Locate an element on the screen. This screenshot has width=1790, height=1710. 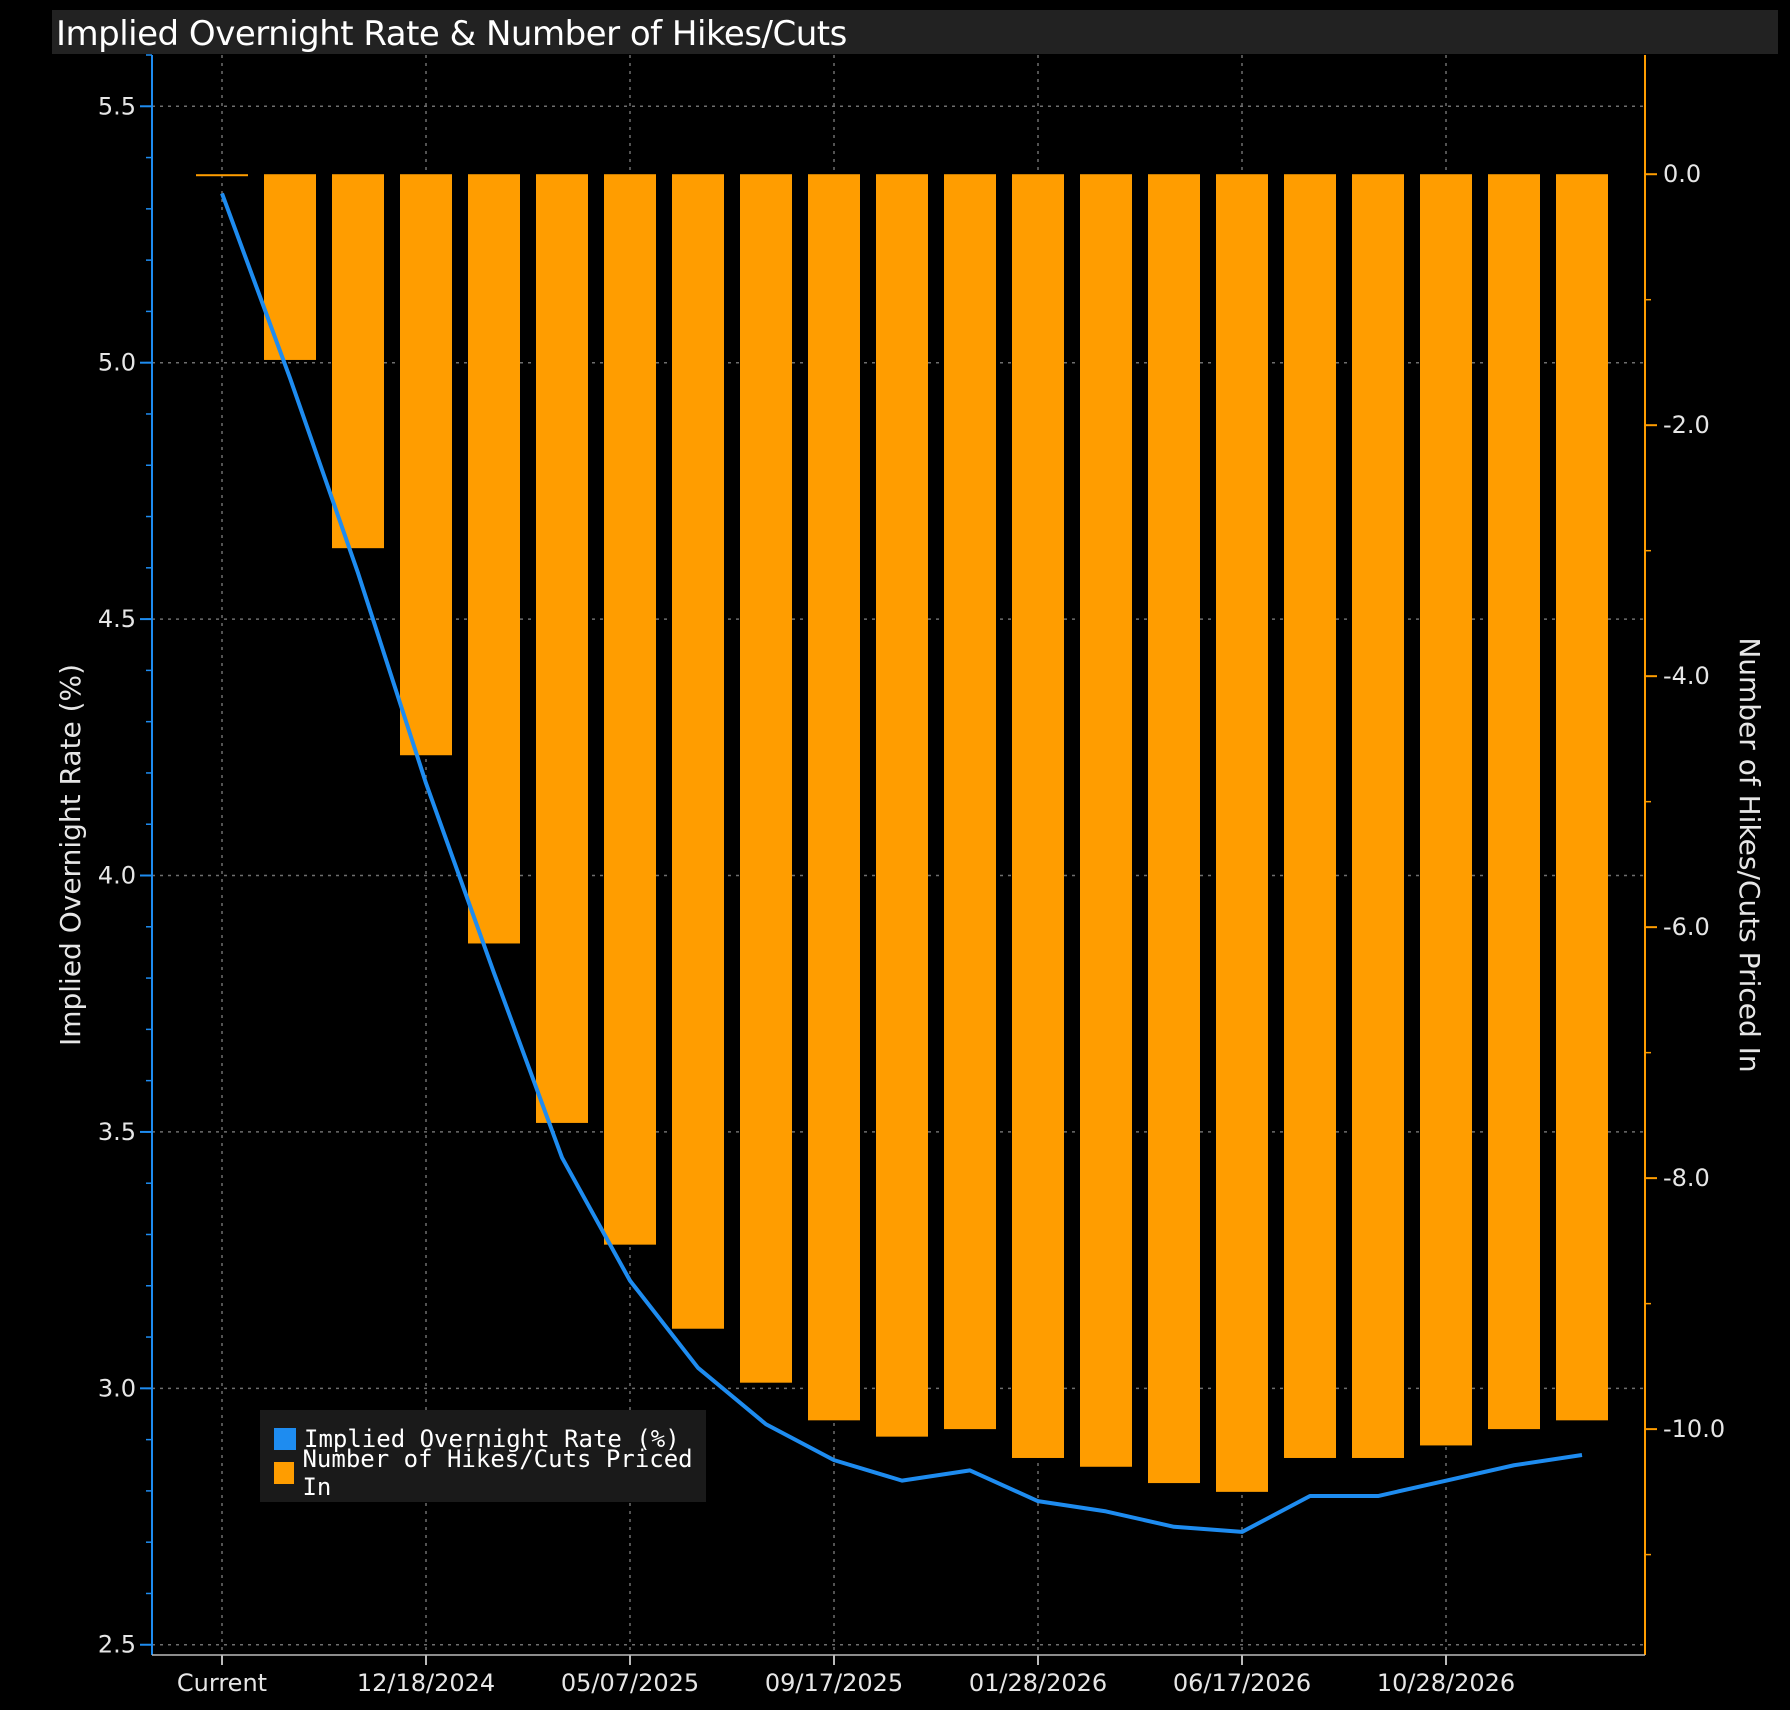
left-axis-tick-label: 5.0 is located at coordinates (117, 363).